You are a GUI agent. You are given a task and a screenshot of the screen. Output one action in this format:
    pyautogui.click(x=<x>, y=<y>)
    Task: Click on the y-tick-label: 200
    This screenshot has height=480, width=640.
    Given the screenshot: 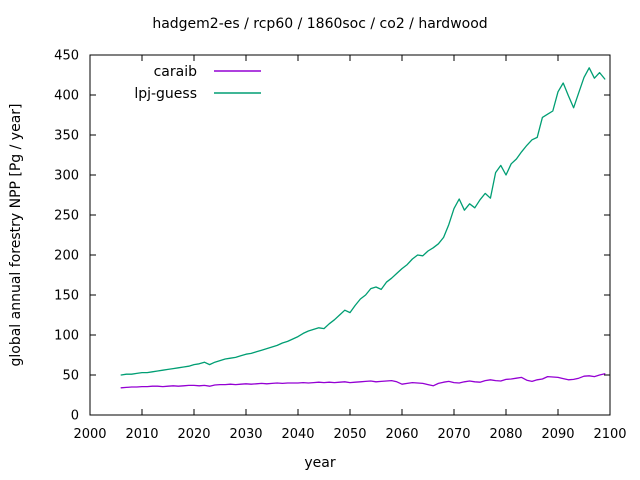 What is the action you would take?
    pyautogui.click(x=66, y=256)
    